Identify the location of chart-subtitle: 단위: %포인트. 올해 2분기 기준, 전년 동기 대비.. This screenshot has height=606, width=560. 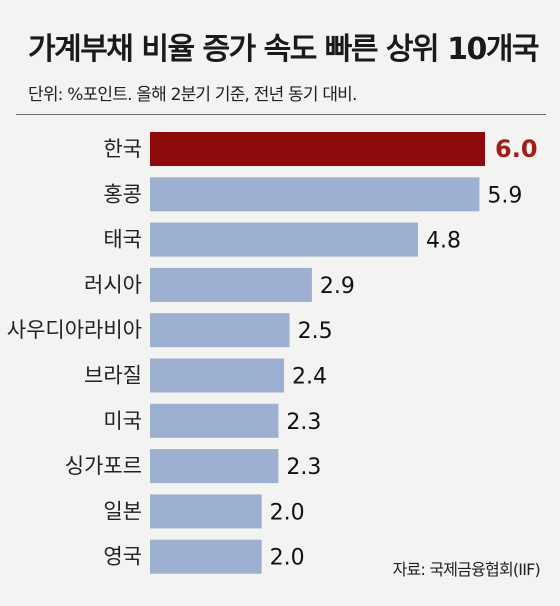
(192, 95).